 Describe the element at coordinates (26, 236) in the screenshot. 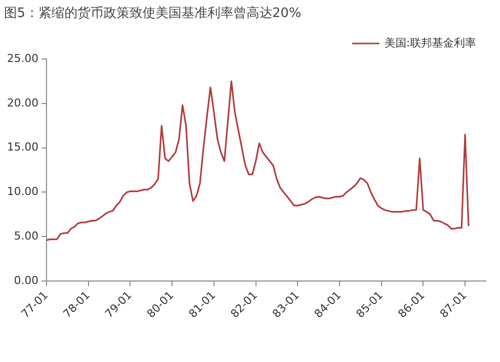

I see `y-tick-label: 5.00` at that location.